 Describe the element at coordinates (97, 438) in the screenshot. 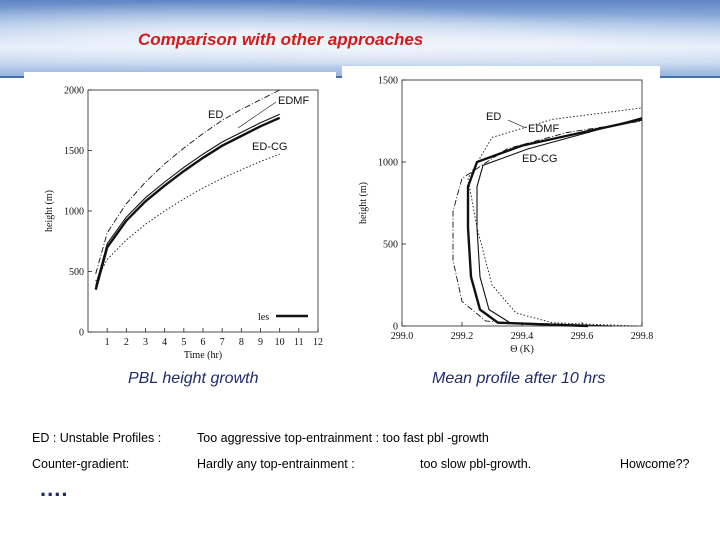

I see `text-ed-label: ED : Unstable Profiles :` at that location.